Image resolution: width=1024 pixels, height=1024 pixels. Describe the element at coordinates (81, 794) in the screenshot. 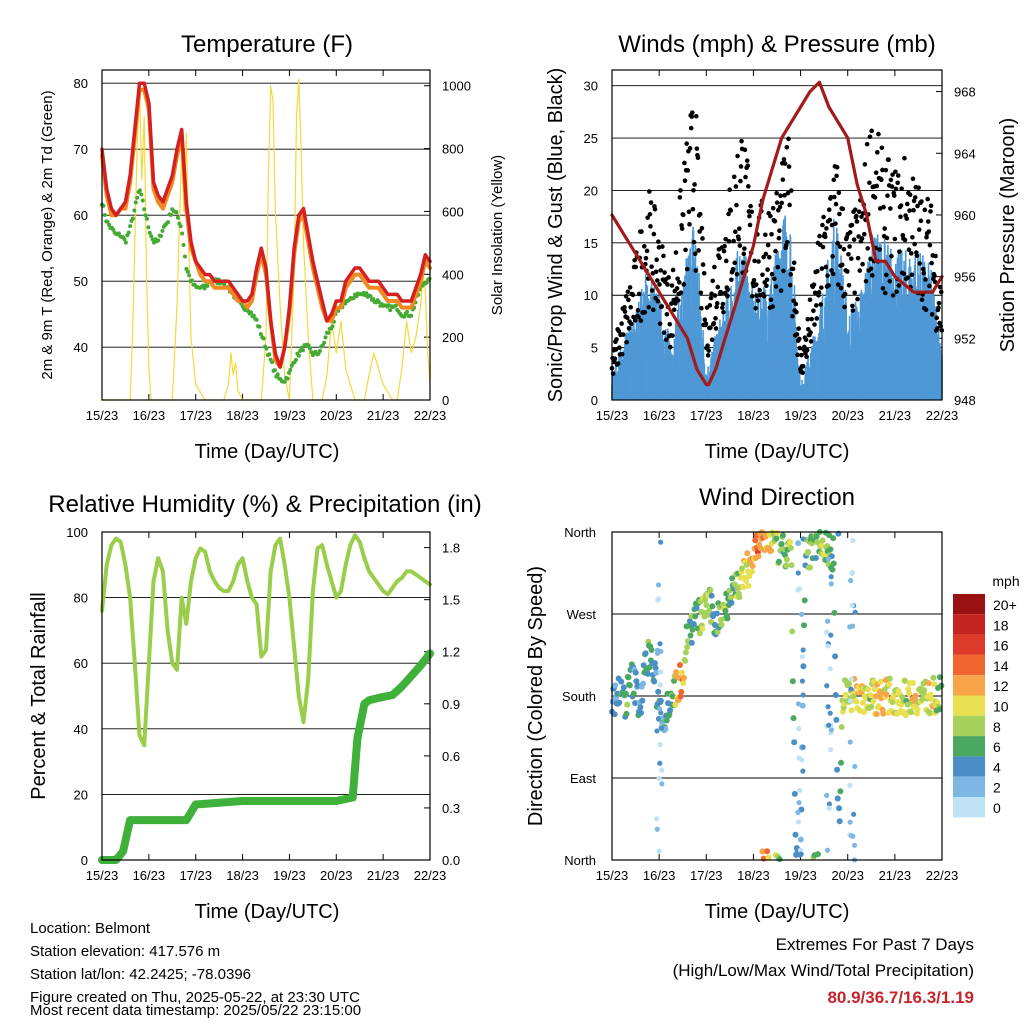

I see `panel2-ytick-label: 20` at that location.